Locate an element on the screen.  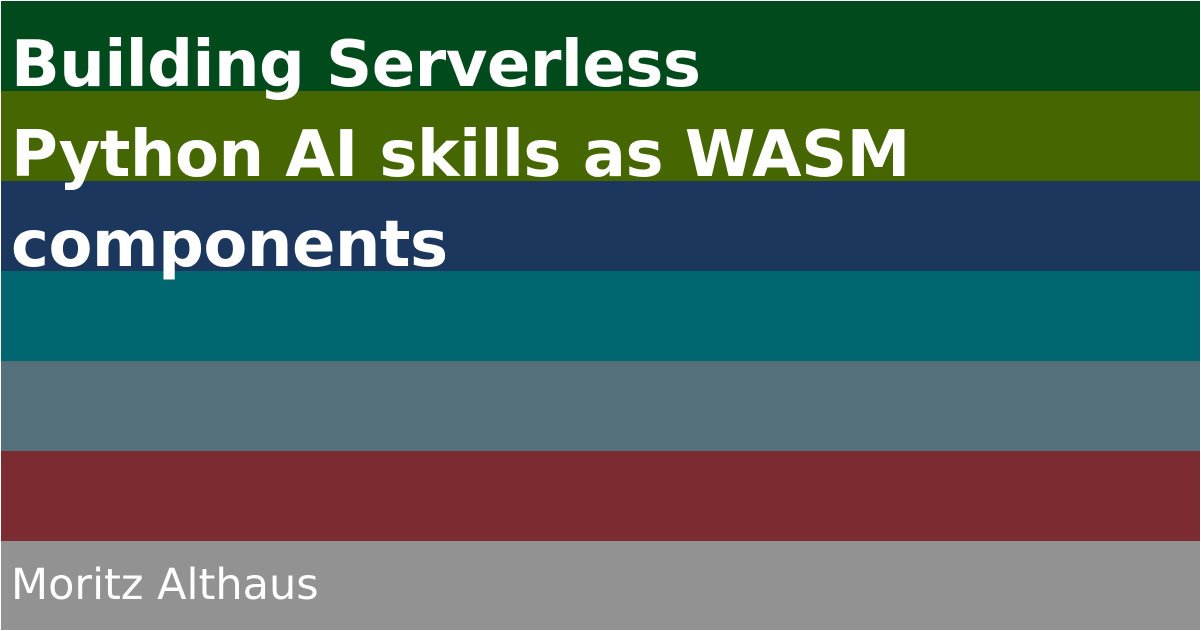
stripe-dark-green is located at coordinates (600, 46).